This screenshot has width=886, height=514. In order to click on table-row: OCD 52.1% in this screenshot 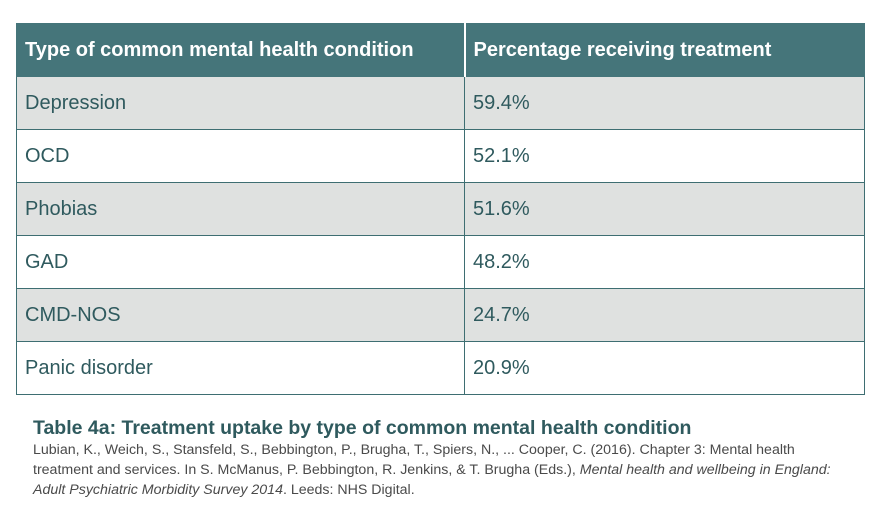, I will do `click(440, 156)`.